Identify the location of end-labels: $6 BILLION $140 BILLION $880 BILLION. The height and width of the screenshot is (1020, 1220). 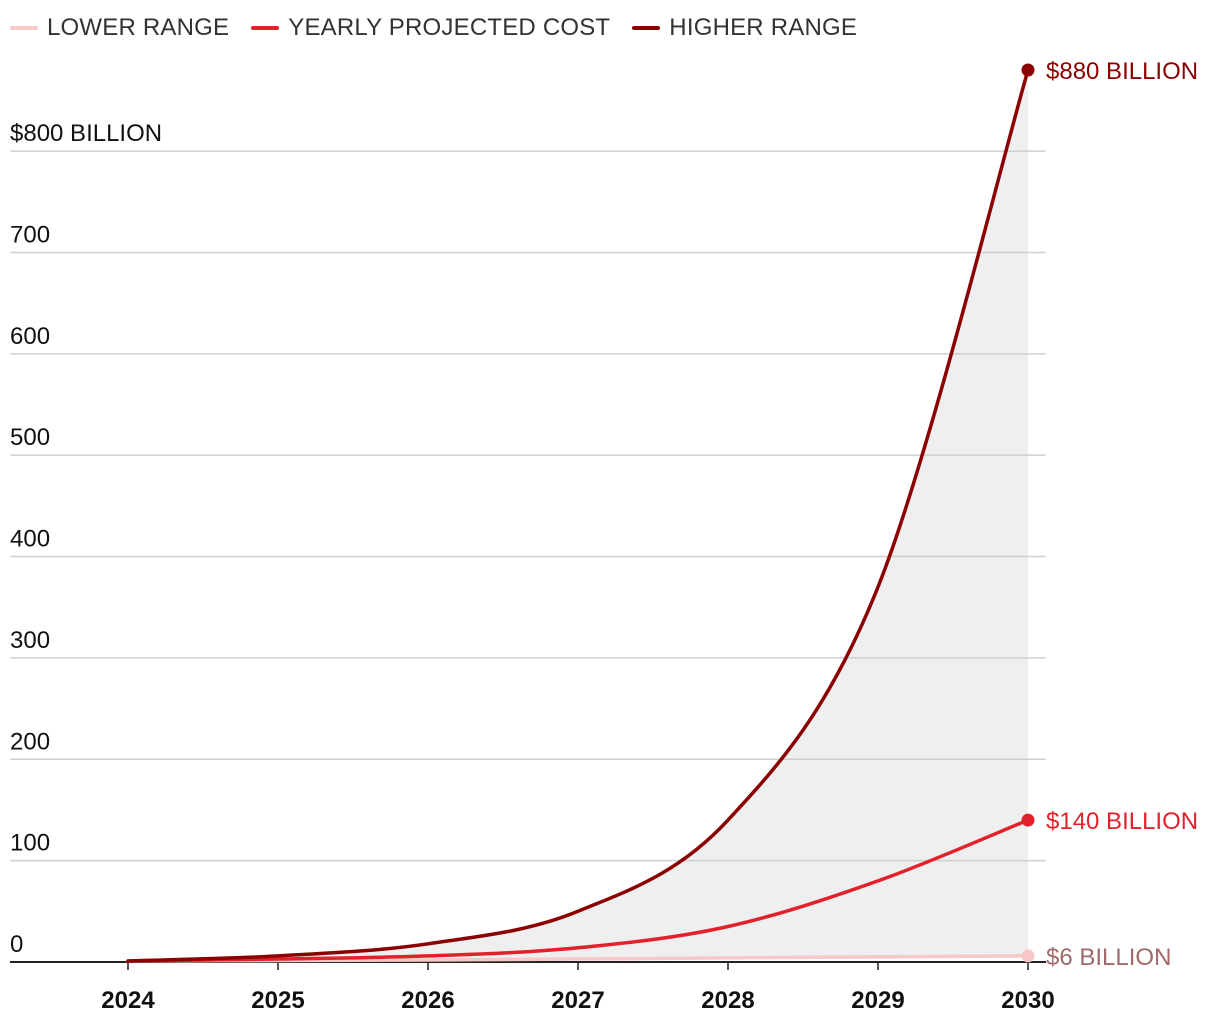
(1122, 514).